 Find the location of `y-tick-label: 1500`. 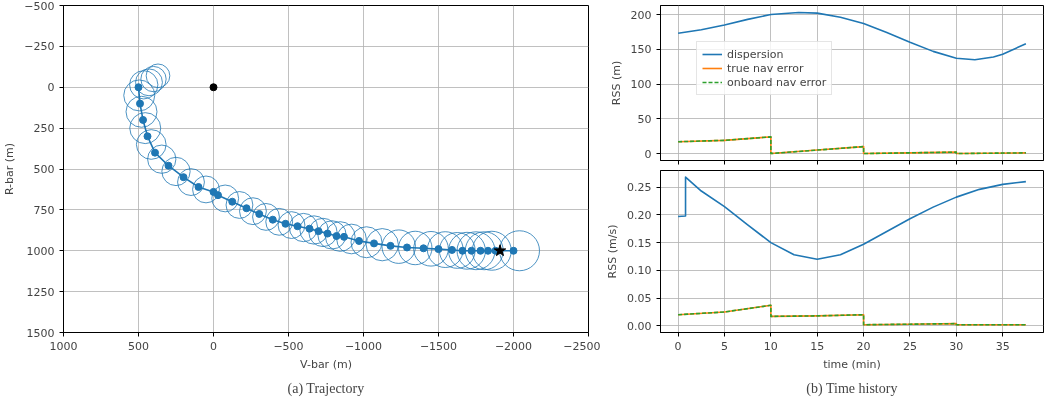

y-tick-label: 1500 is located at coordinates (40, 333).